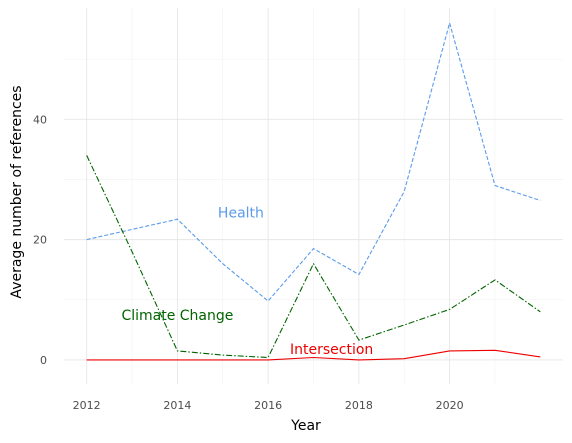 Image resolution: width=572 pixels, height=443 pixels. I want to click on x-tick-label: 2016, so click(268, 405).